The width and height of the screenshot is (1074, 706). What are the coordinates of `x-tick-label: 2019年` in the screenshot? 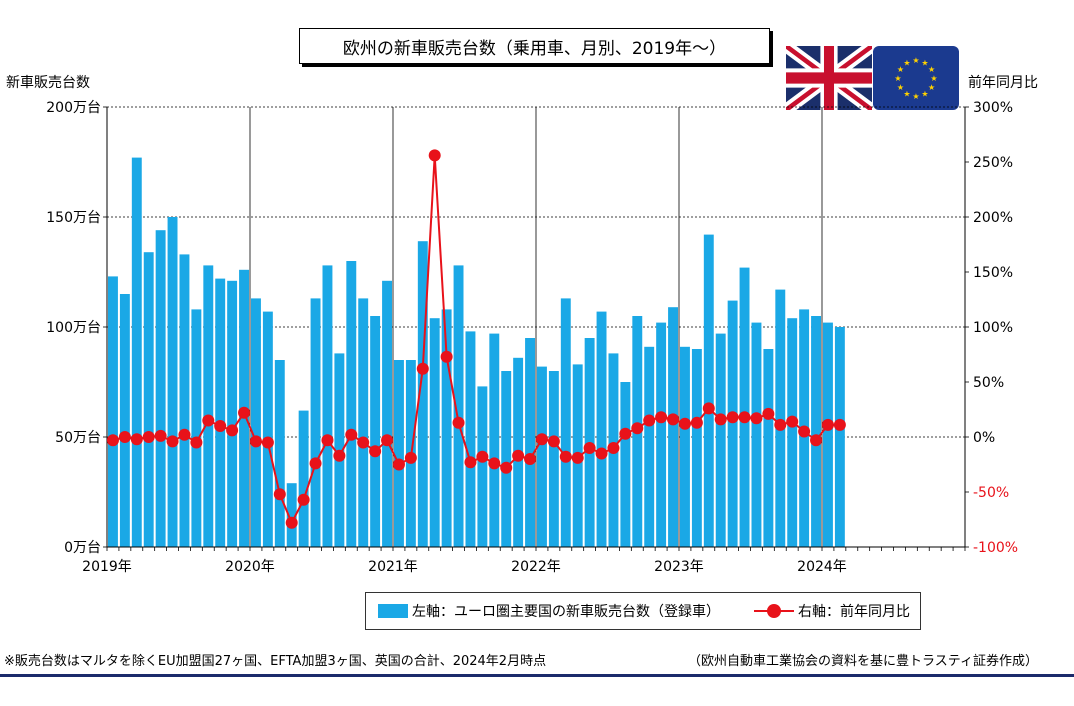 It's located at (107, 567).